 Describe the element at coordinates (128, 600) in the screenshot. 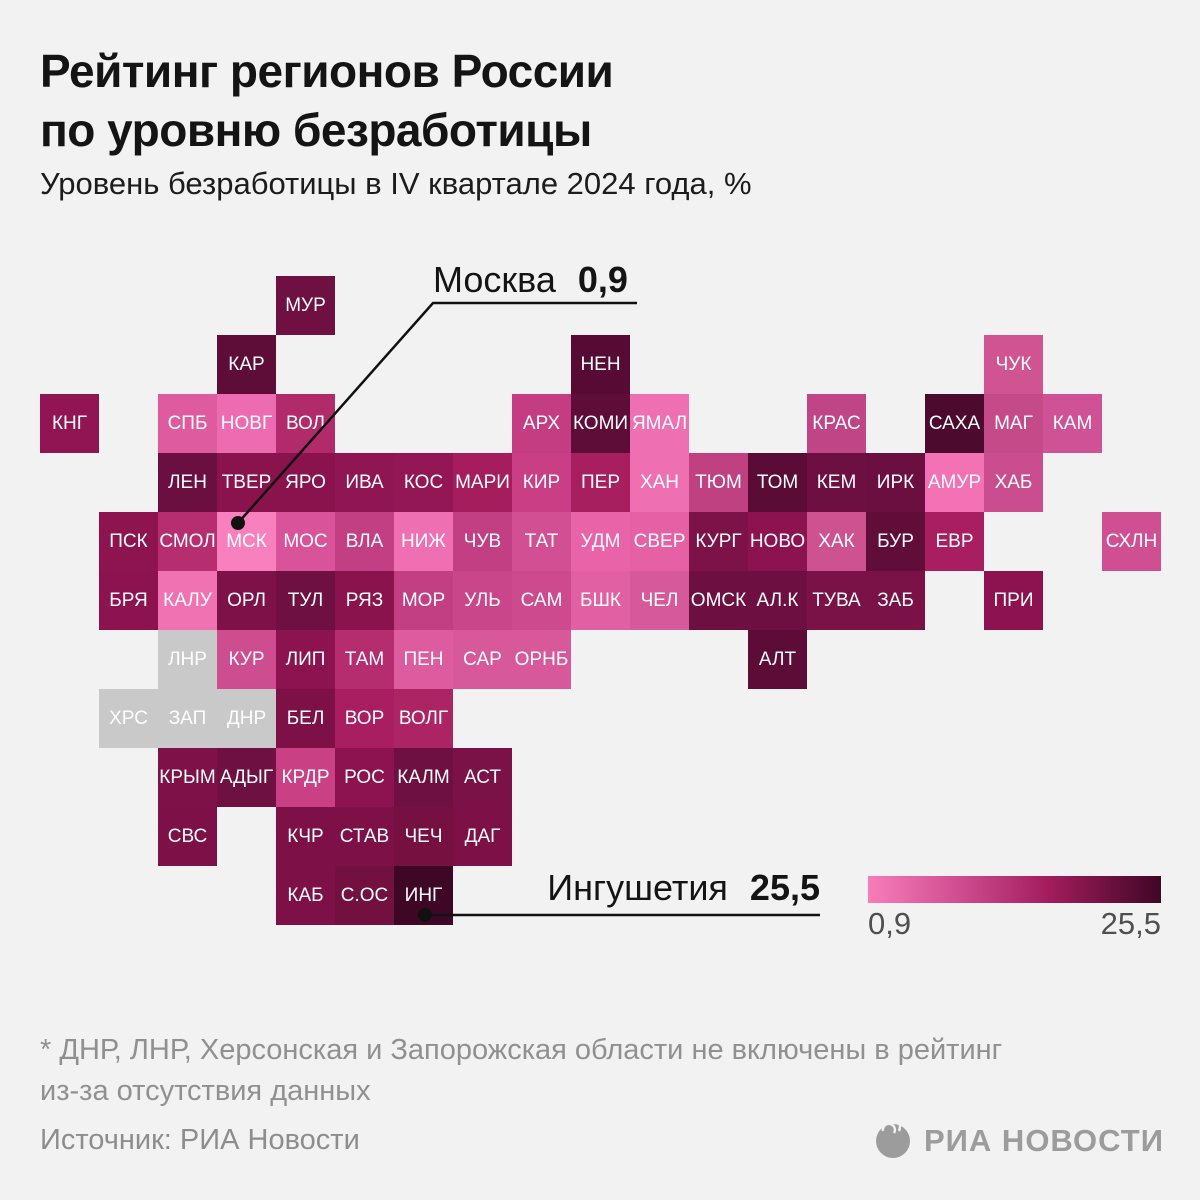

I see `region-code-label: БРЯ` at that location.